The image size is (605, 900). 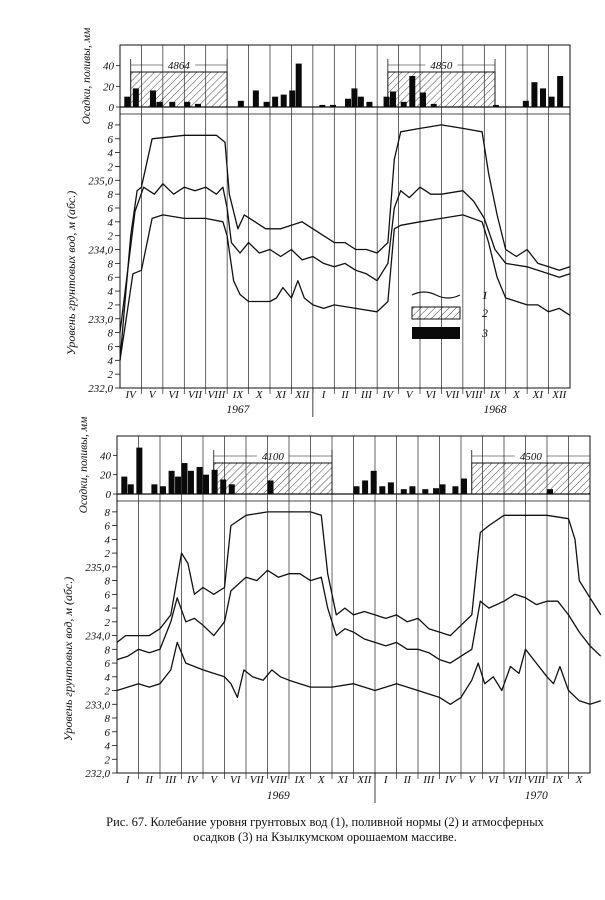 What do you see at coordinates (273, 457) in the screenshot?
I see `irrigation-label: 4100` at bounding box center [273, 457].